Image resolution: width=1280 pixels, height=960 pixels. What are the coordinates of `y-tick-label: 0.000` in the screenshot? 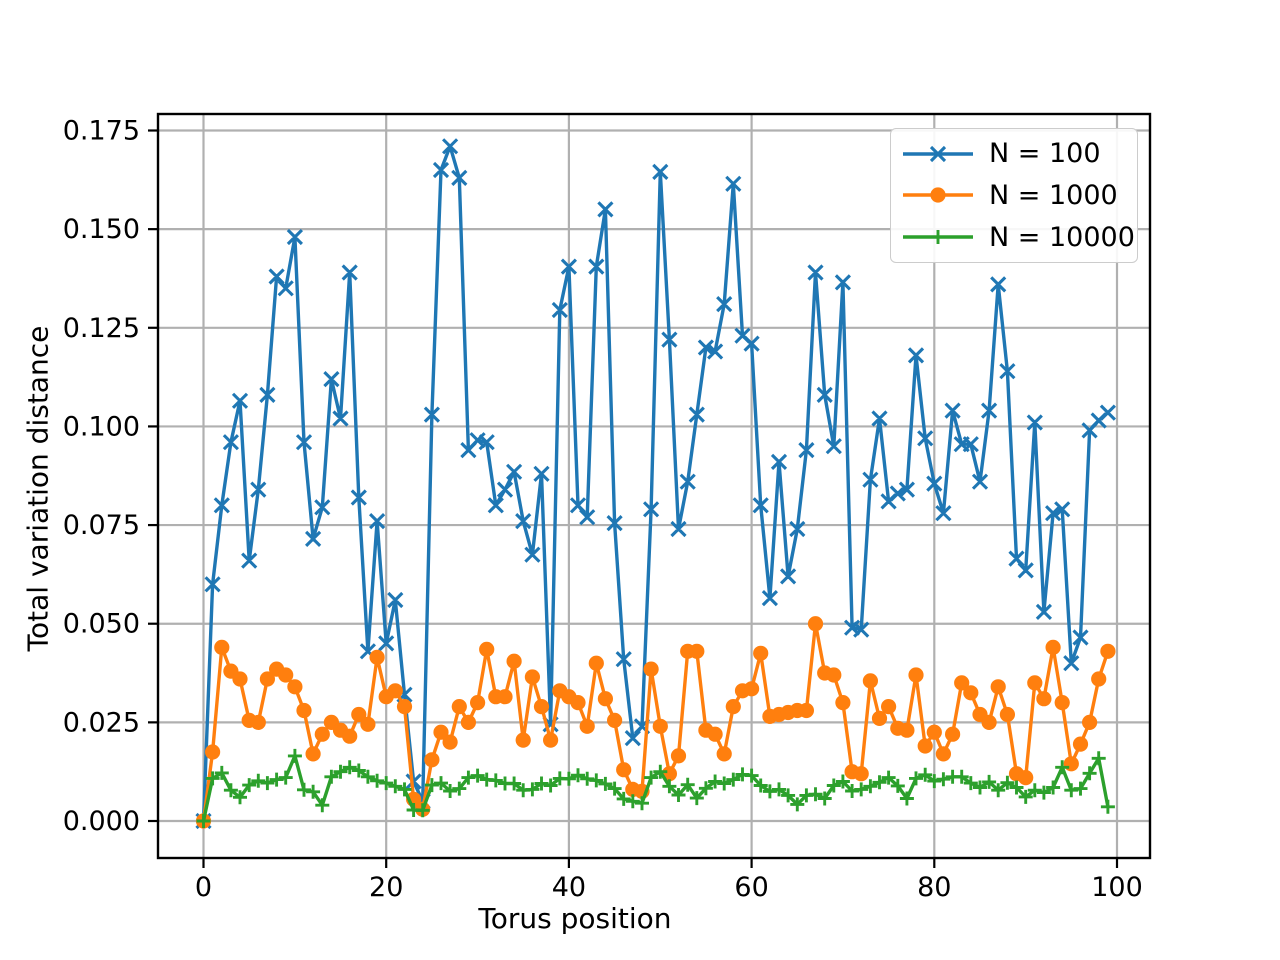 It's located at (101, 821).